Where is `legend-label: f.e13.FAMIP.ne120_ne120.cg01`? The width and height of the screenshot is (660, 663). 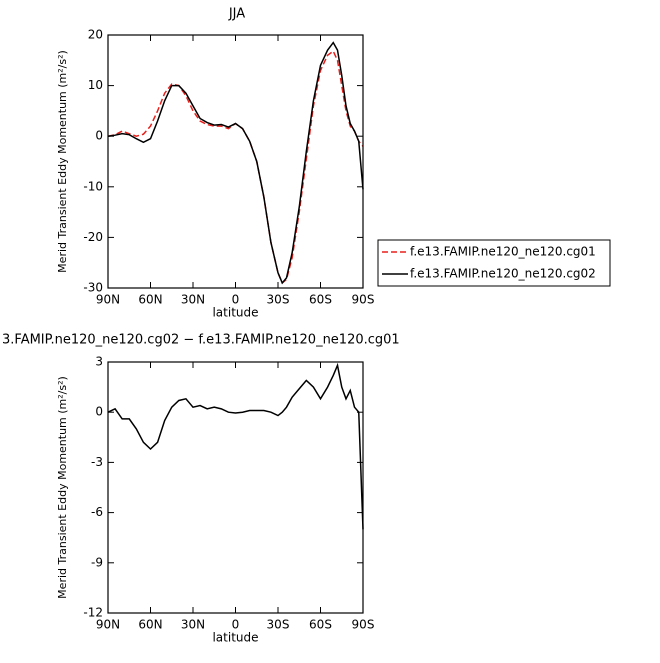 legend-label: f.e13.FAMIP.ne120_ne120.cg01 is located at coordinates (503, 252).